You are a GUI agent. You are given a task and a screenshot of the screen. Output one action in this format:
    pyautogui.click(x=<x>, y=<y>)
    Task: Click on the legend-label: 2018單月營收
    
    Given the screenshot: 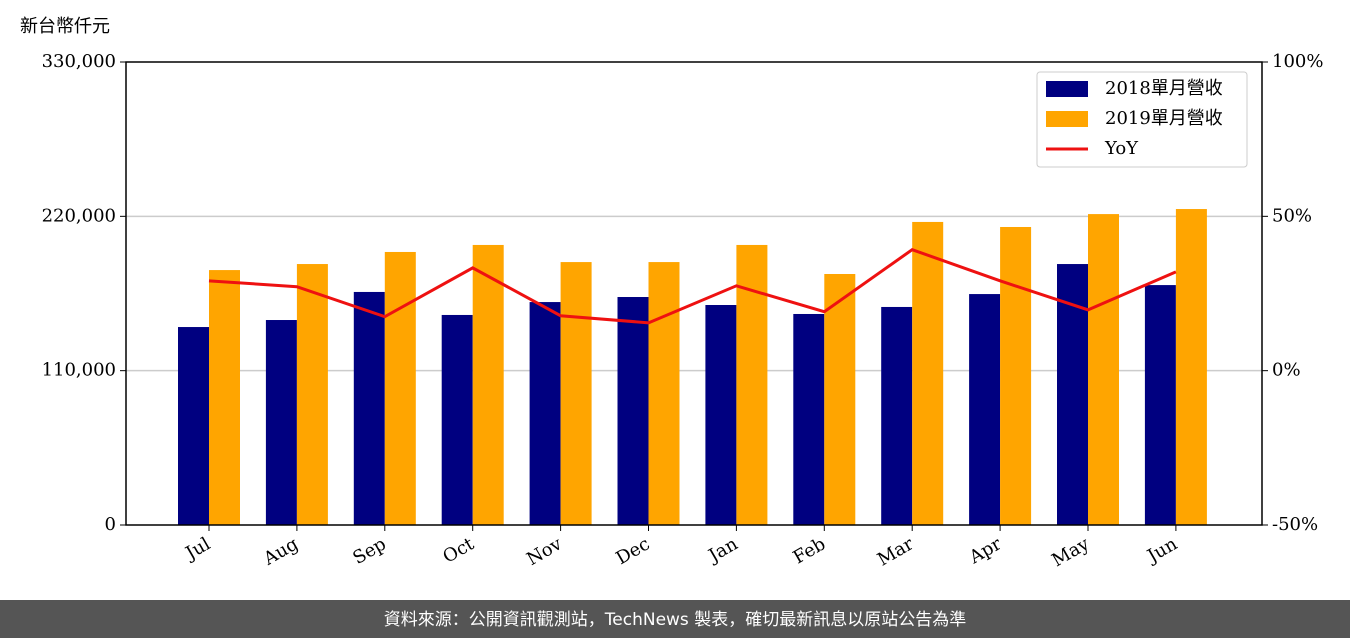 What is the action you would take?
    pyautogui.click(x=1164, y=88)
    